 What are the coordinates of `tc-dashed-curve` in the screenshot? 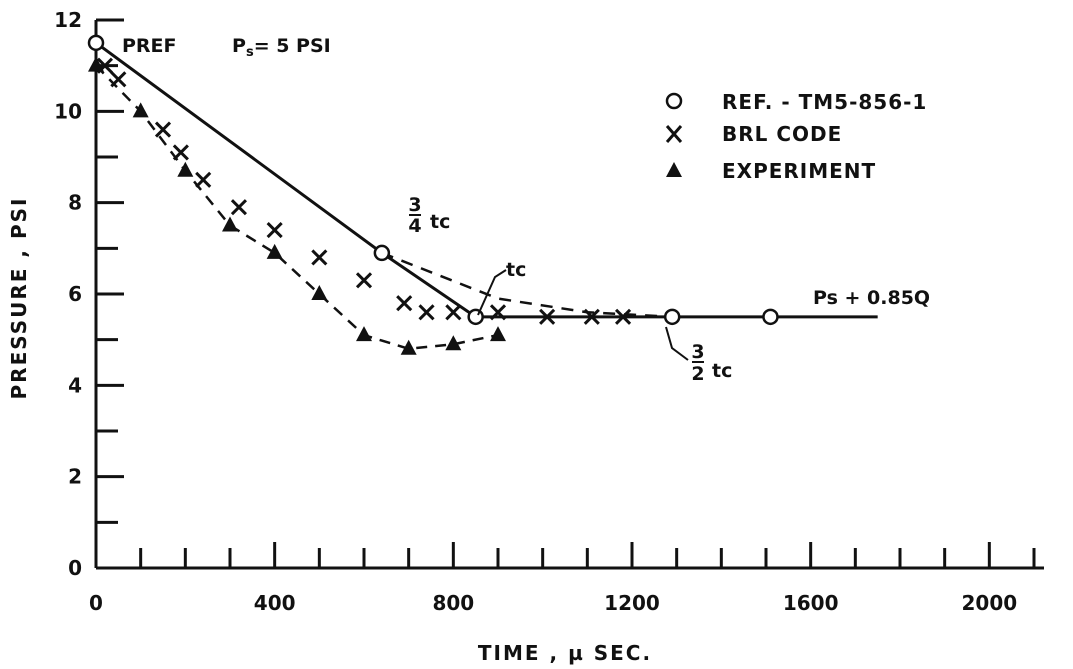 It's located at (527, 285).